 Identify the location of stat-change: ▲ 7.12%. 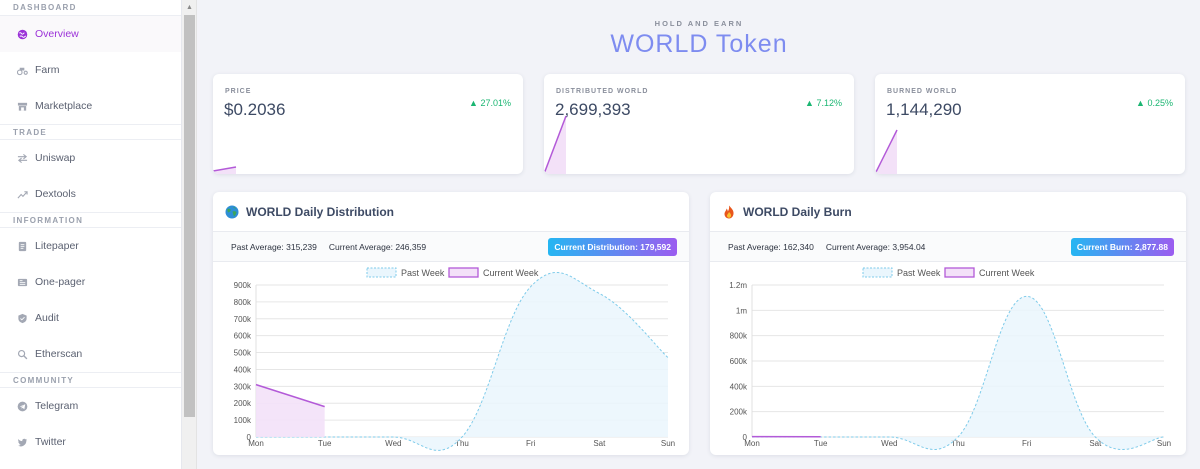
(823, 103).